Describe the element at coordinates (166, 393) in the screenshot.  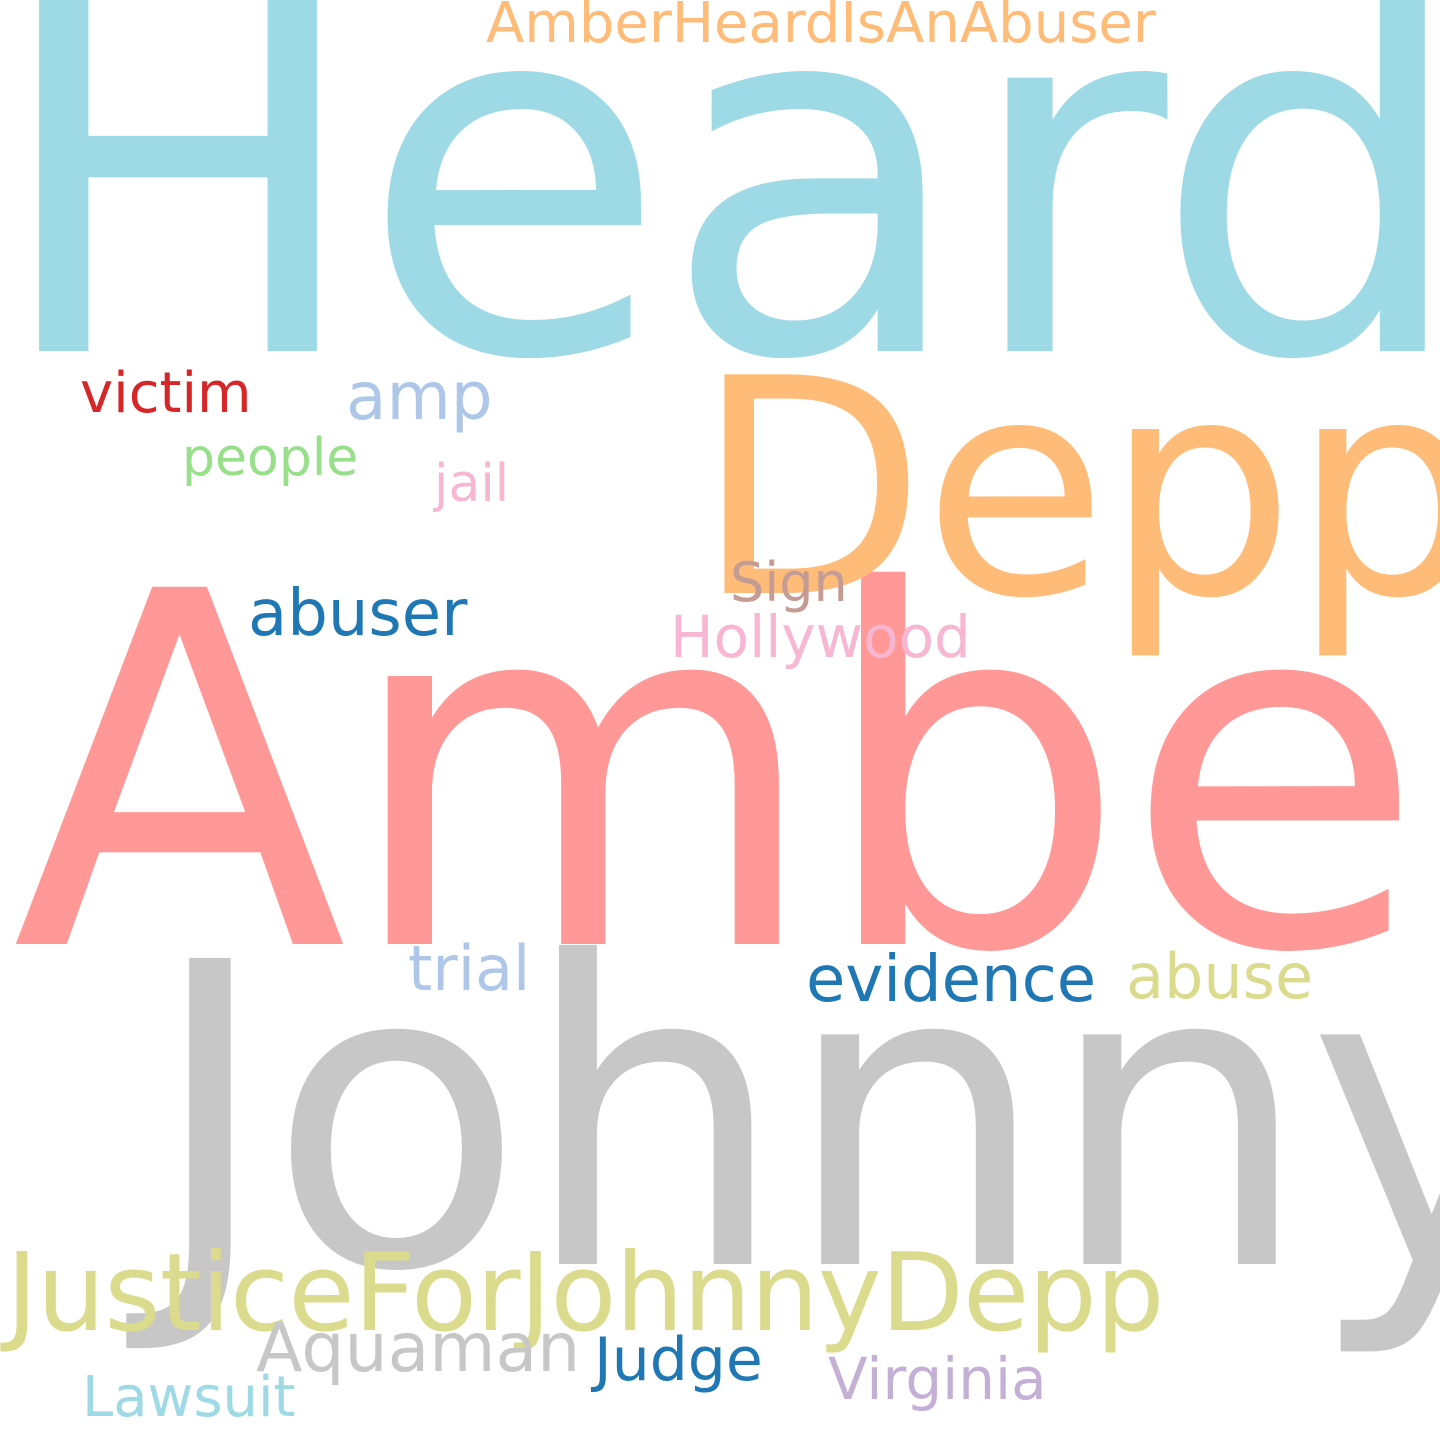
I see `word-victim: victim` at that location.